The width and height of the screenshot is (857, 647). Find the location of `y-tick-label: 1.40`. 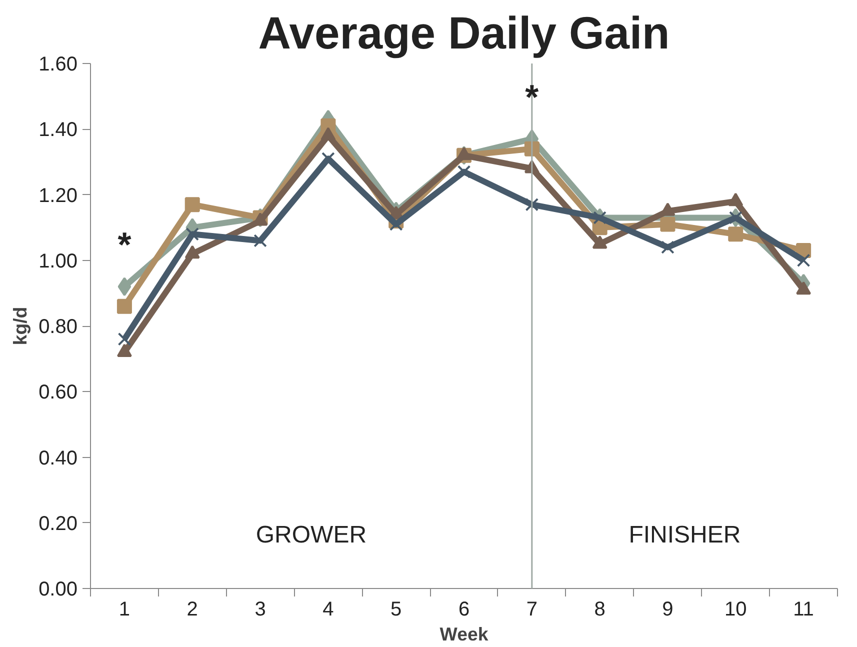

y-tick-label: 1.40 is located at coordinates (58, 130).